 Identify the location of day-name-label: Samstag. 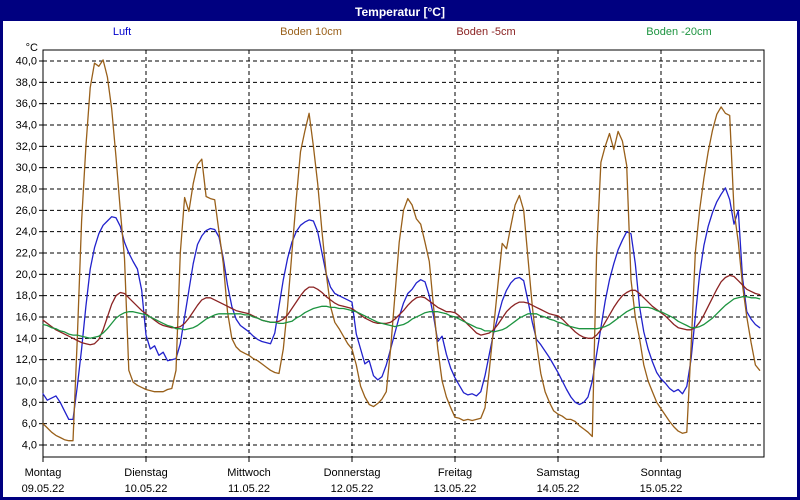
(557, 473).